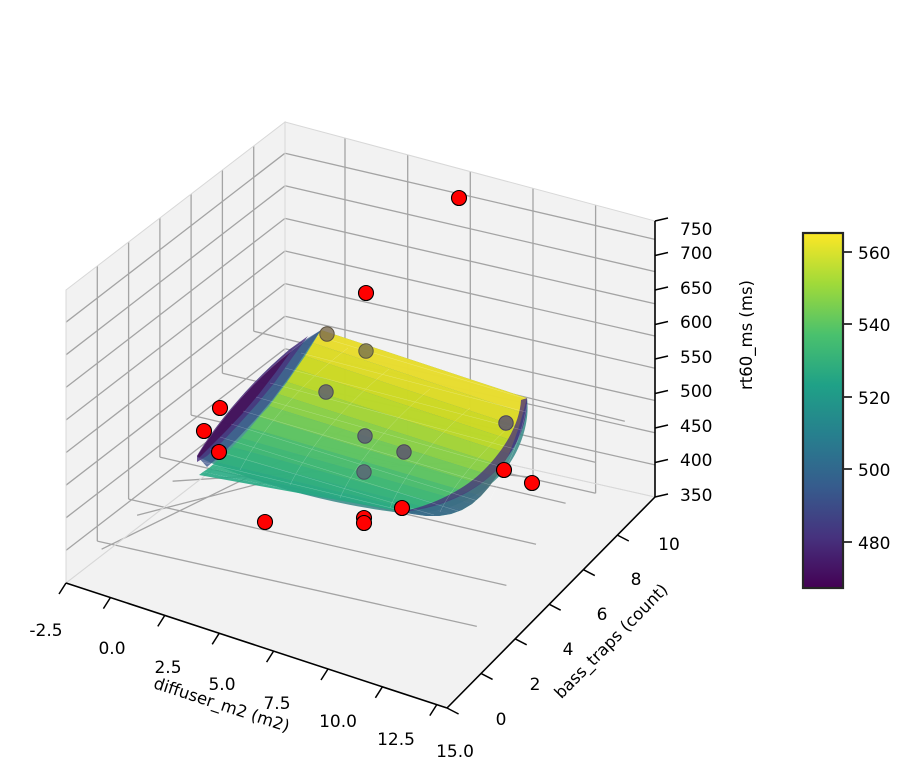 This screenshot has height=765, width=909. Describe the element at coordinates (636, 580) in the screenshot. I see `y-tick-label: 8` at that location.